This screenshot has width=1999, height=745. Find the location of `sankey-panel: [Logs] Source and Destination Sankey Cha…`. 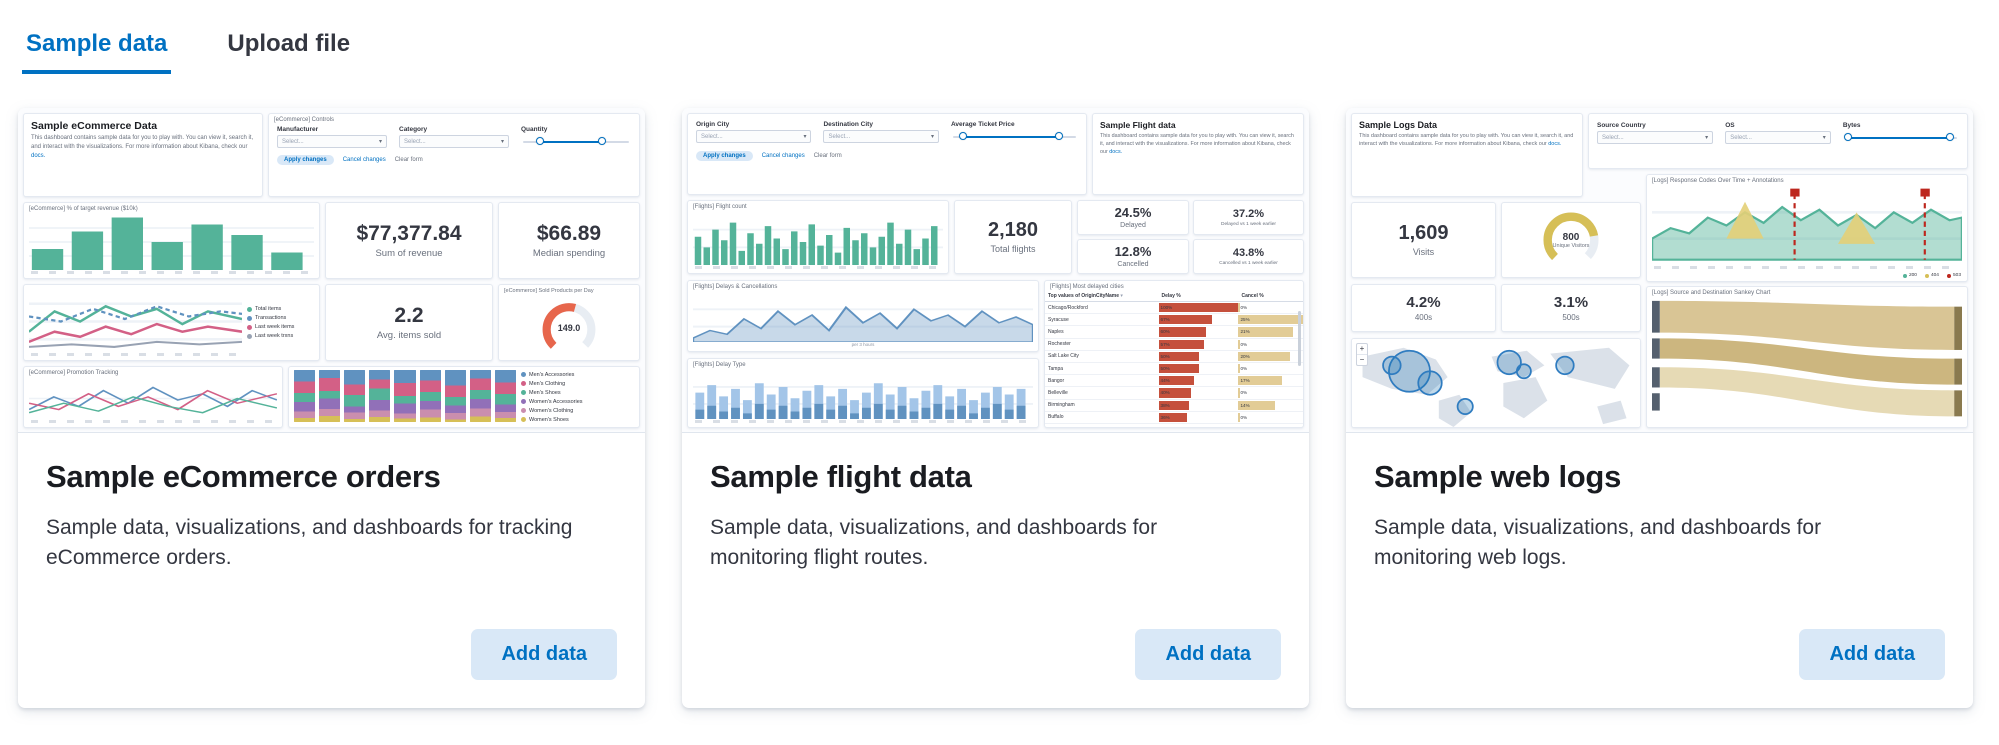

sankey-panel: [Logs] Source and Destination Sankey Cha… is located at coordinates (1807, 357).